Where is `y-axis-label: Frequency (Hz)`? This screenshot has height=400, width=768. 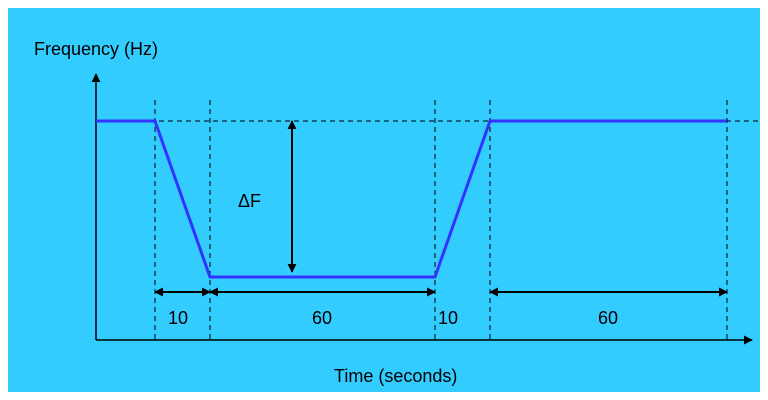
y-axis-label: Frequency (Hz) is located at coordinates (96, 49).